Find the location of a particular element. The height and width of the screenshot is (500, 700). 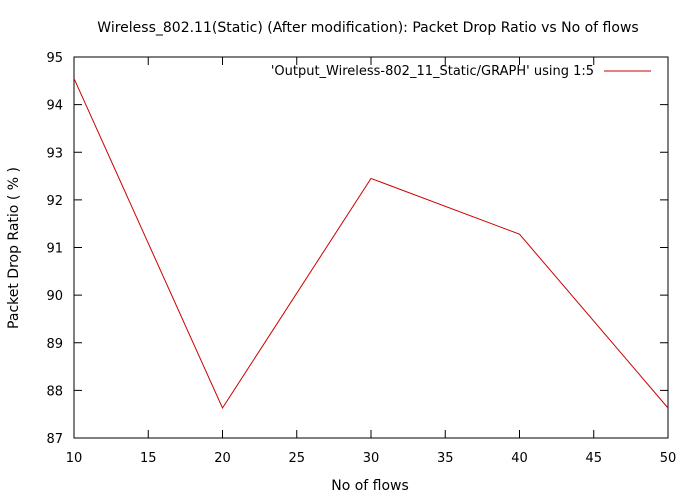

x-tick-label: 25 is located at coordinates (296, 458).